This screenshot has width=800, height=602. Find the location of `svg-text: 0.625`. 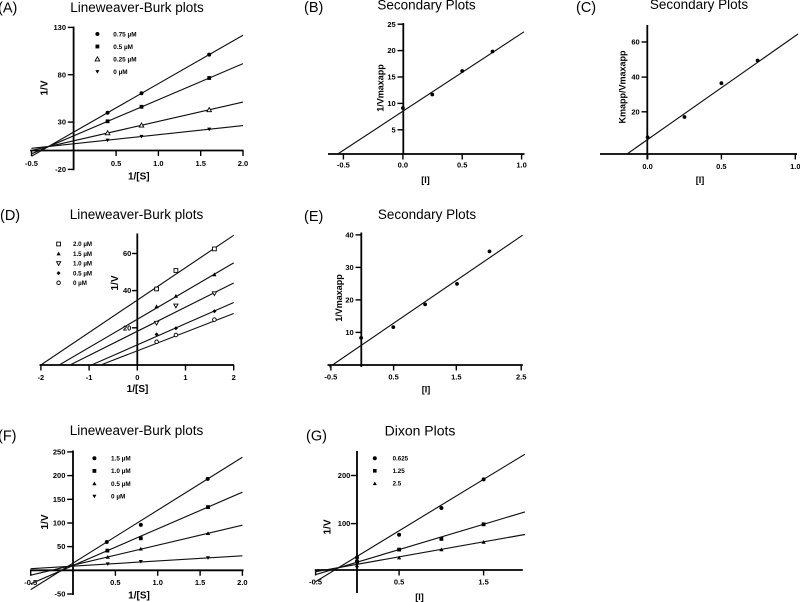

svg-text: 0.625 is located at coordinates (401, 458).